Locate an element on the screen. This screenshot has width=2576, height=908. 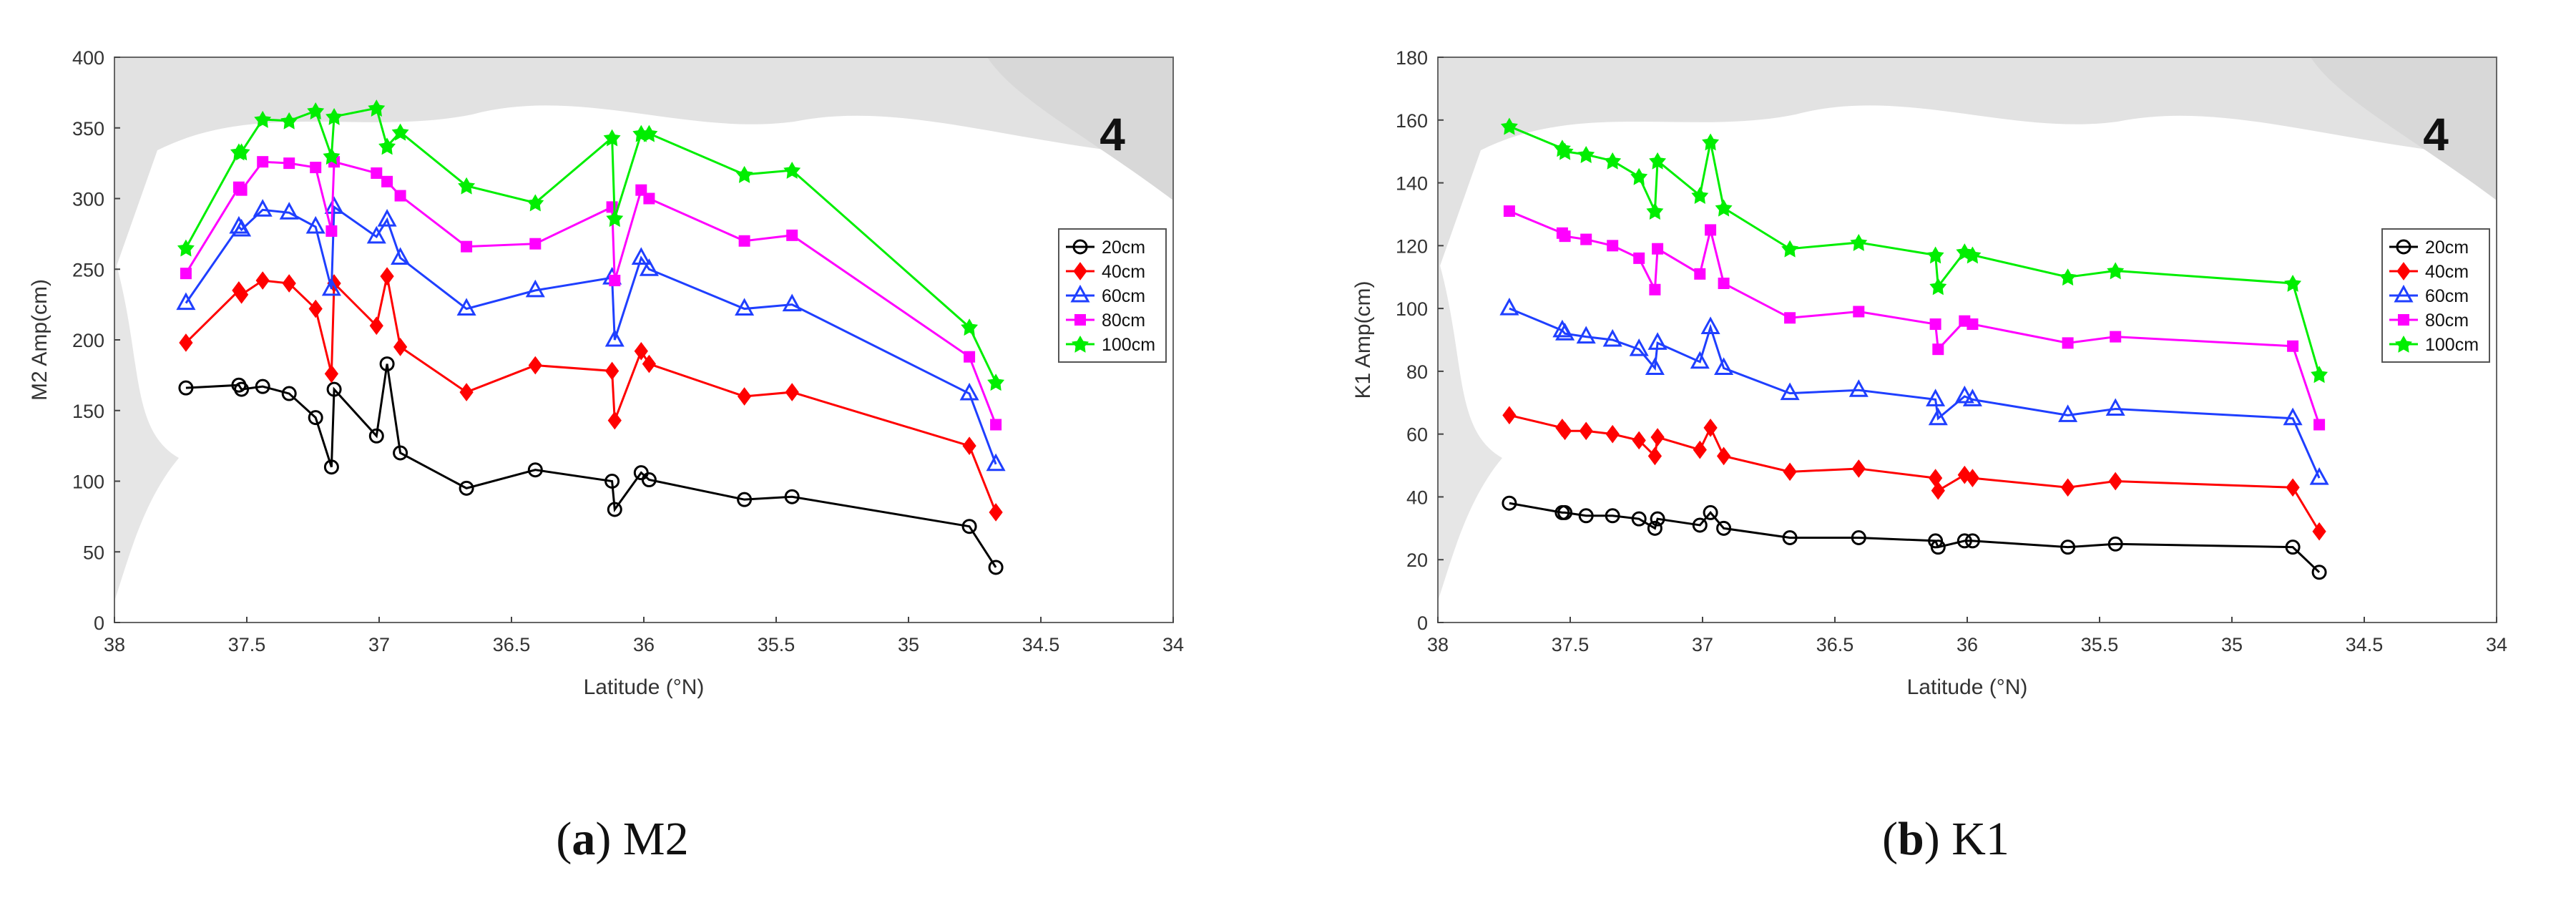
y-tick-label: 350 is located at coordinates (88, 129).